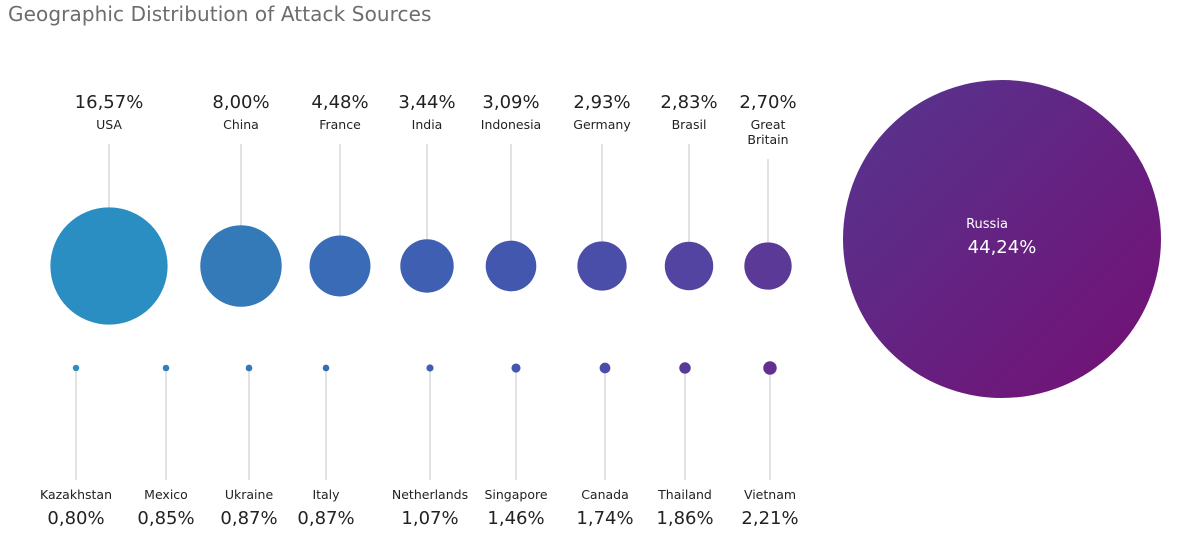 Image resolution: width=1200 pixels, height=554 pixels. What do you see at coordinates (325, 518) in the screenshot?
I see `value-label-italy: 0,87%` at bounding box center [325, 518].